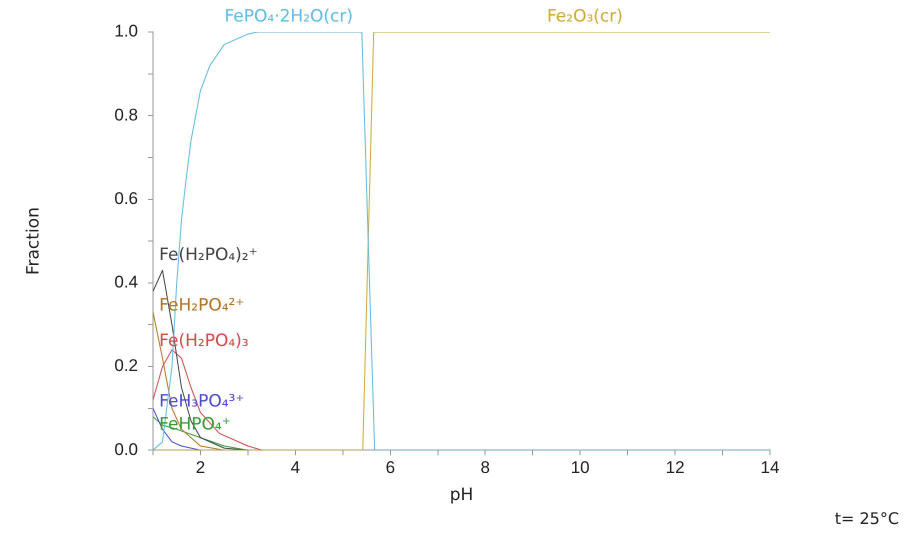  Describe the element at coordinates (126, 114) in the screenshot. I see `y-tick-label: 0.8` at that location.